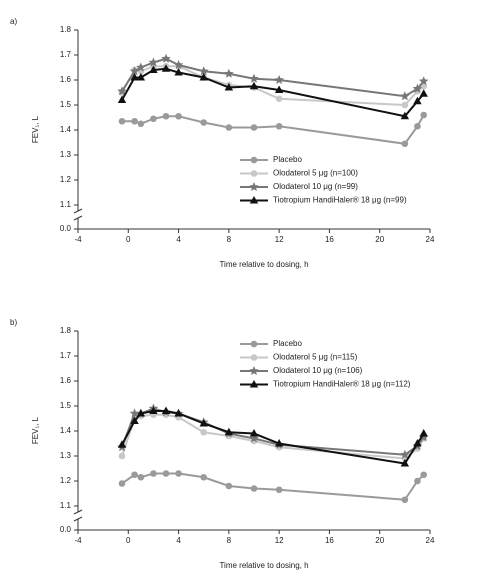  What do you see at coordinates (315, 186) in the screenshot?
I see `legend-label: Olodaterol 10 μg (n=99)` at bounding box center [315, 186].